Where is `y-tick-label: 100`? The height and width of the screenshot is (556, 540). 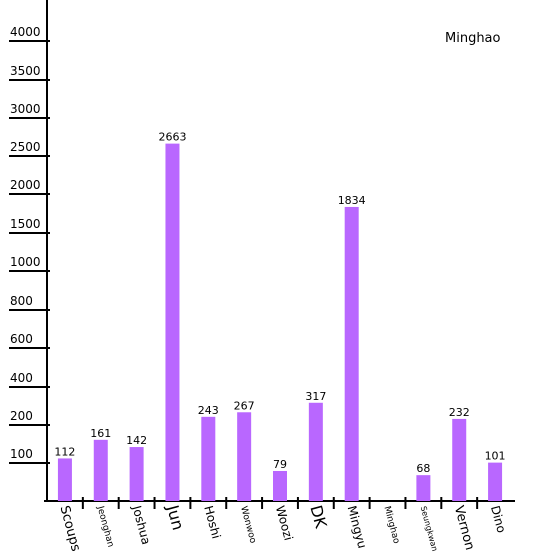 y-tick-label: 100 is located at coordinates (21, 454).